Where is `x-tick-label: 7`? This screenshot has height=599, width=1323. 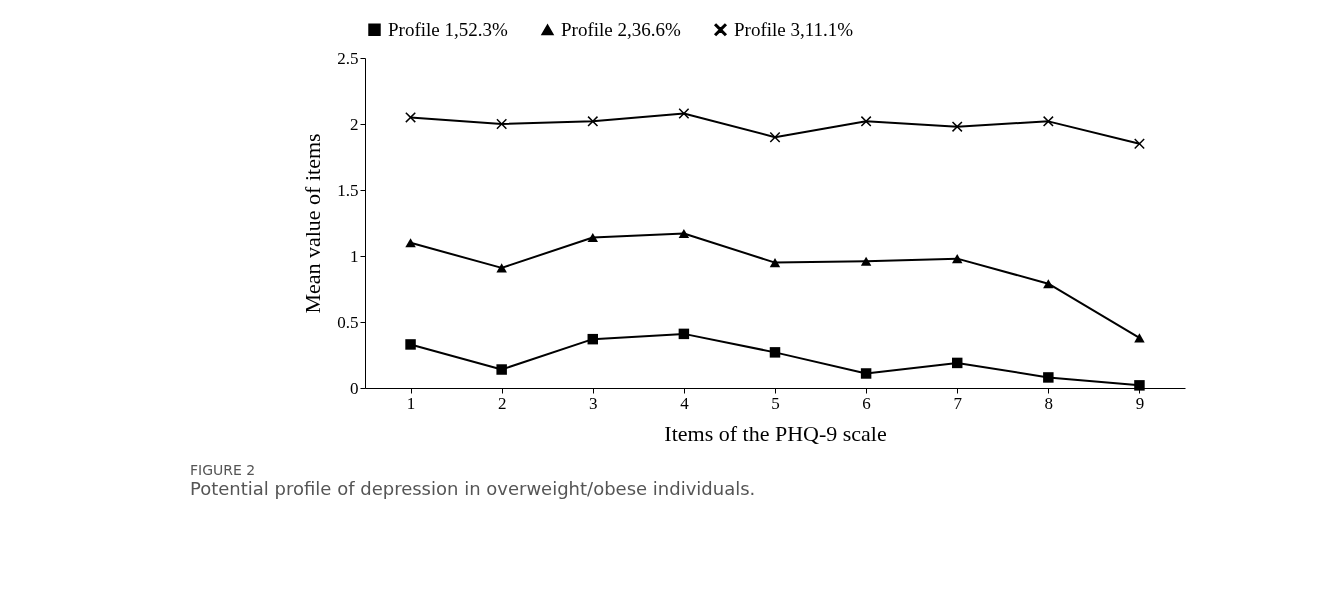 x-tick-label: 7 is located at coordinates (958, 403).